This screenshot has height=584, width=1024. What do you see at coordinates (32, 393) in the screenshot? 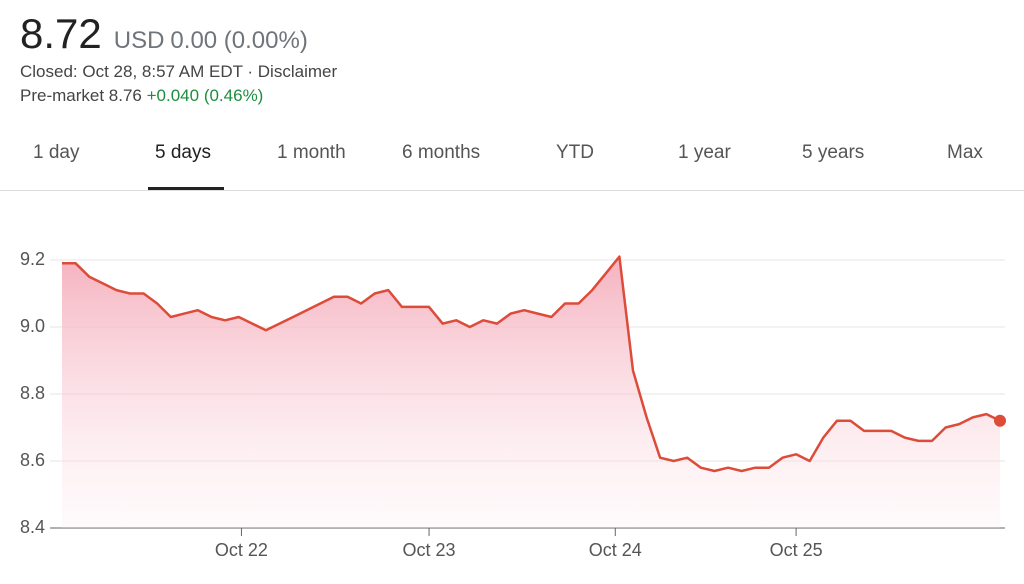
I see `y-tick-label: 8.8` at bounding box center [32, 393].